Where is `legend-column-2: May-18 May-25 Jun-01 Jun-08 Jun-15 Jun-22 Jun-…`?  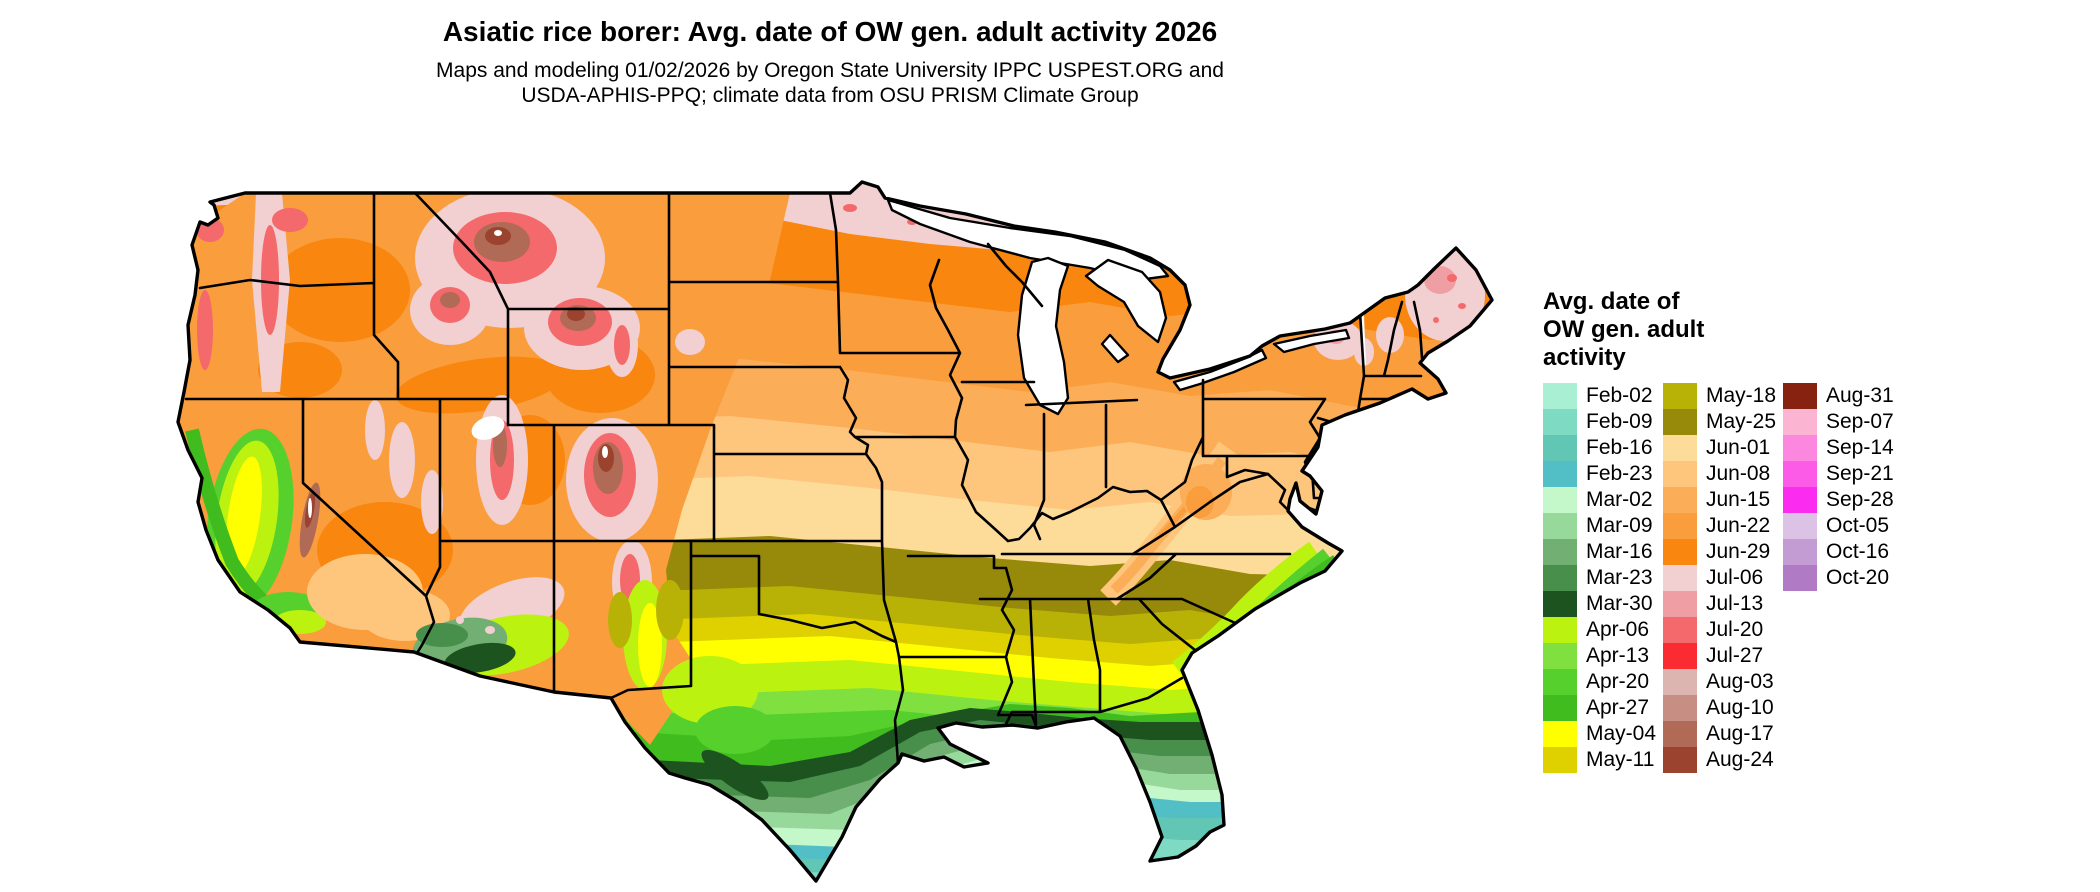 legend-column-2: May-18 May-25 Jun-01 Jun-08 Jun-15 Jun-22 Jun-… is located at coordinates (1723, 578).